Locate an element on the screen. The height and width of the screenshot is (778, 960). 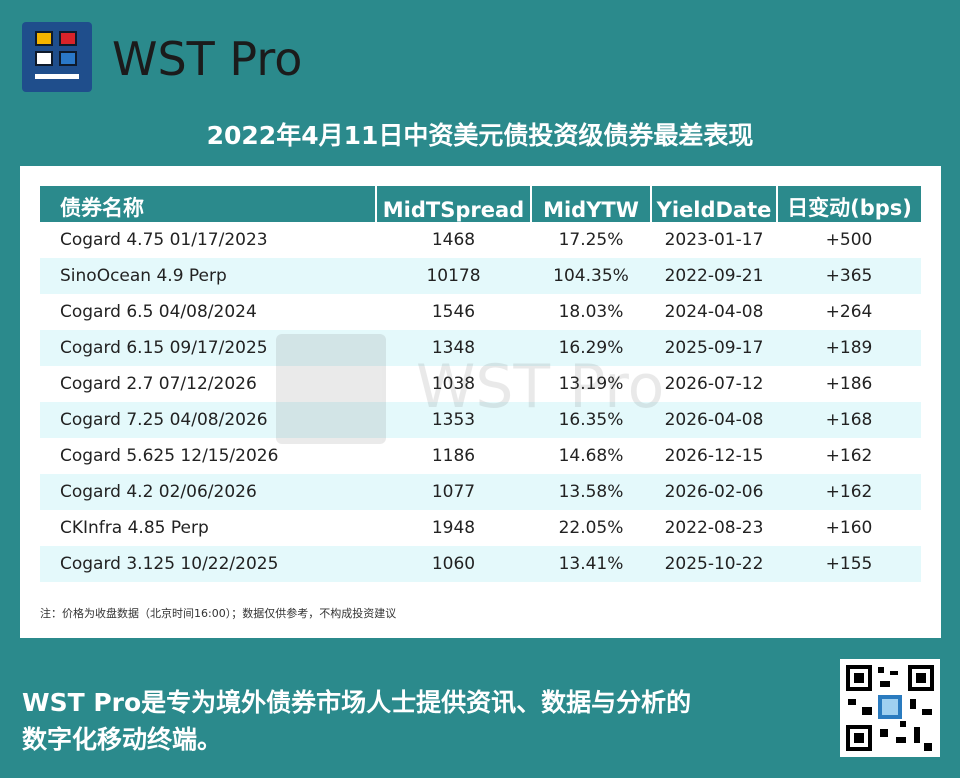
watermark-logo-icon is located at coordinates (331, 389).